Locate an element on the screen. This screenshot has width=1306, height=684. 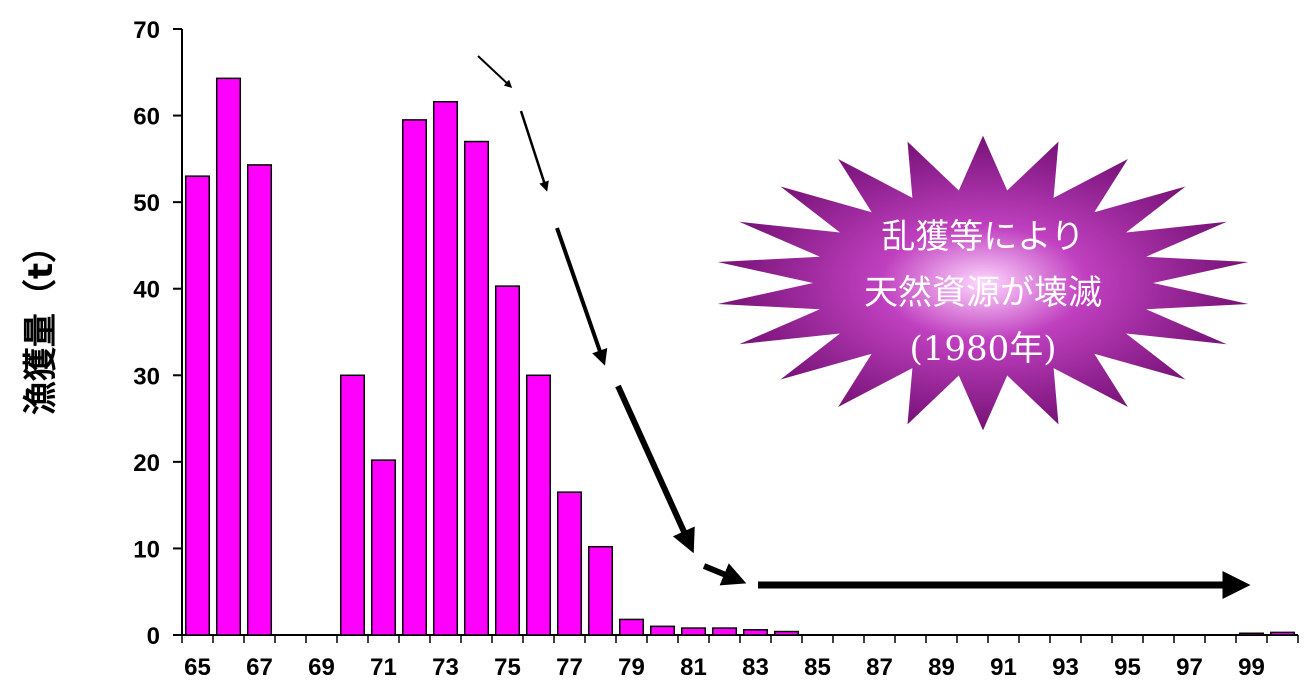
x-tick-label: 99 is located at coordinates (1251, 667).